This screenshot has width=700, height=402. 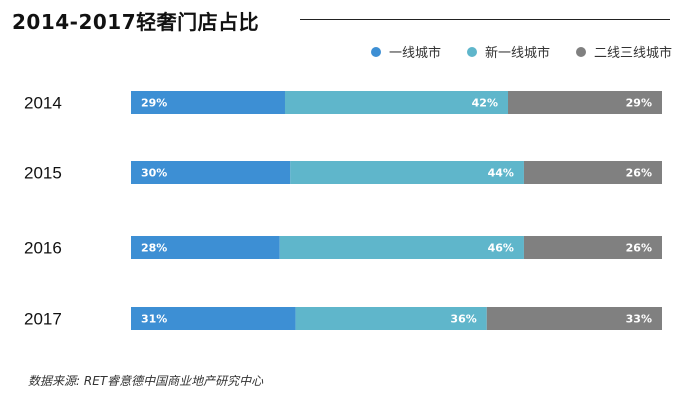 What do you see at coordinates (208, 102) in the screenshot?
I see `bar-segment-2014-tier1` at bounding box center [208, 102].